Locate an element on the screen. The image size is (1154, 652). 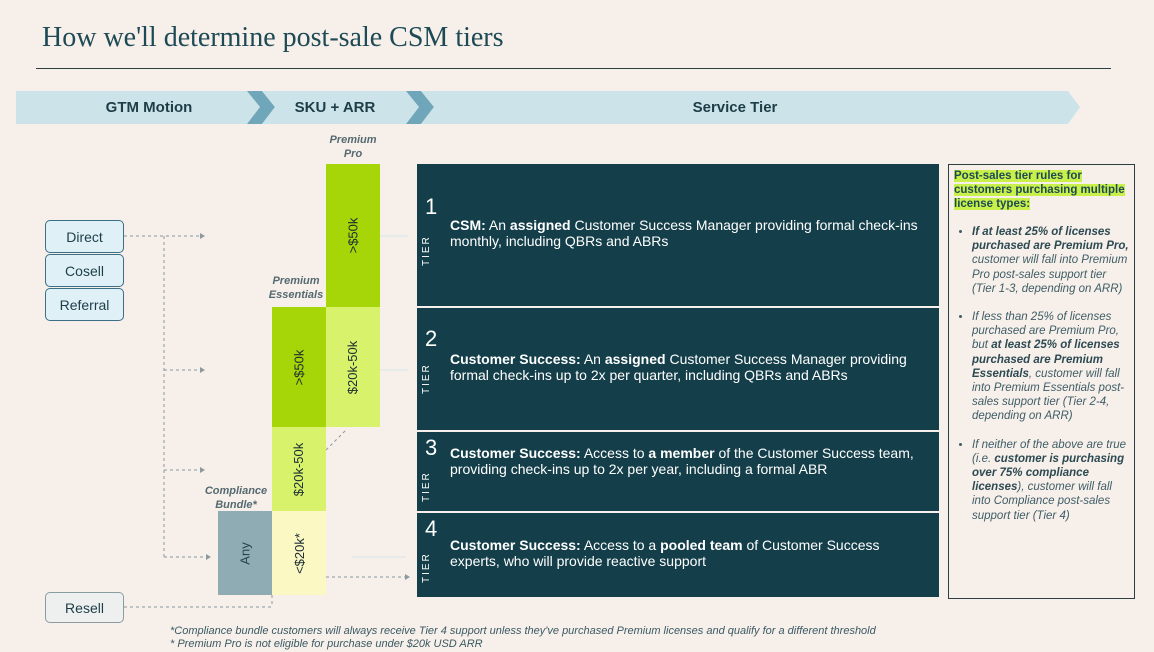
premium-pro-gt50k-text: >$50k is located at coordinates (353, 235).